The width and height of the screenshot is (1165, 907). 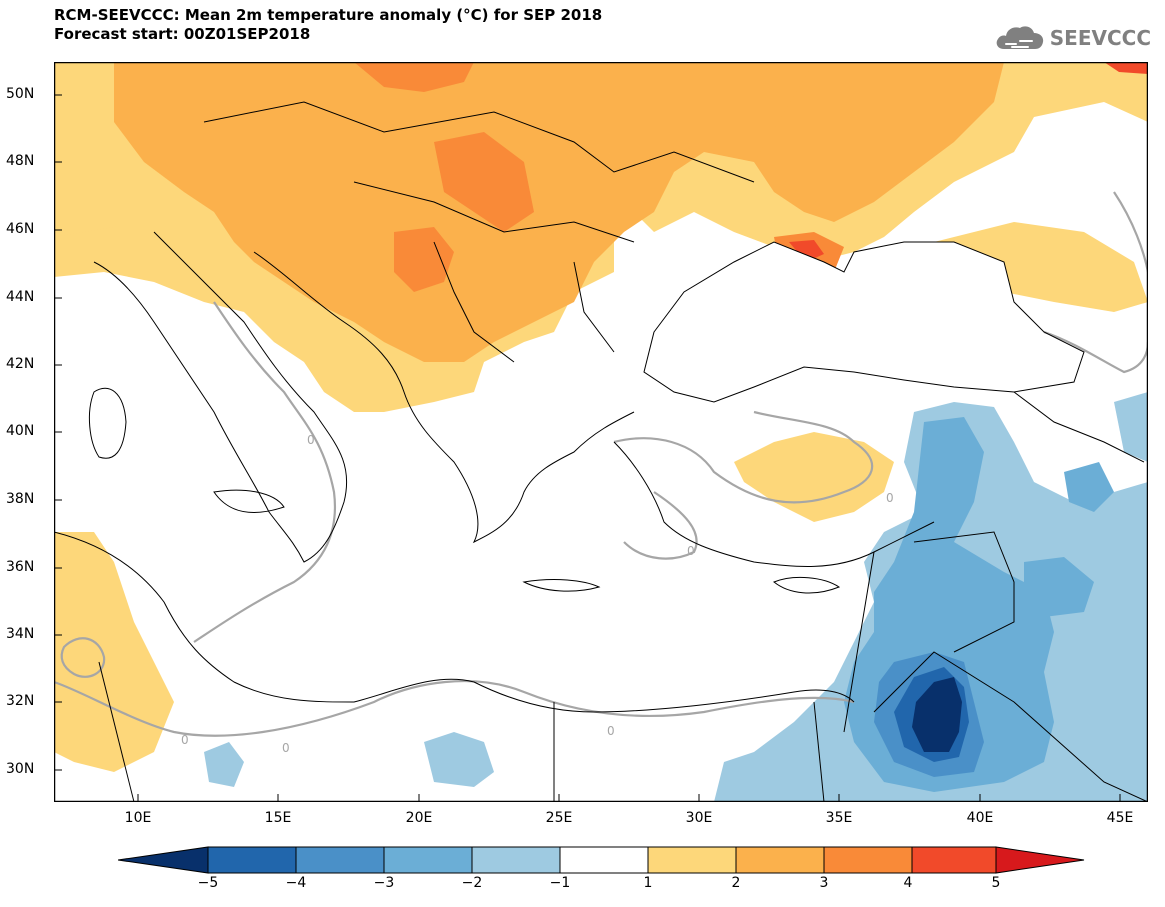 I want to click on title-line-2: Forecast start: 00Z01SEP2018, so click(x=182, y=34).